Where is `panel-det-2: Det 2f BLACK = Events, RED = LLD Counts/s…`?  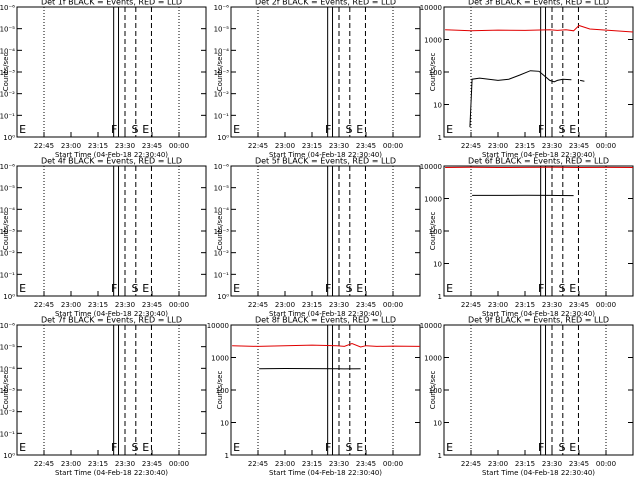 panel-det-2: Det 2f BLACK = Events, RED = LLD Counts/s… is located at coordinates (317, 79).